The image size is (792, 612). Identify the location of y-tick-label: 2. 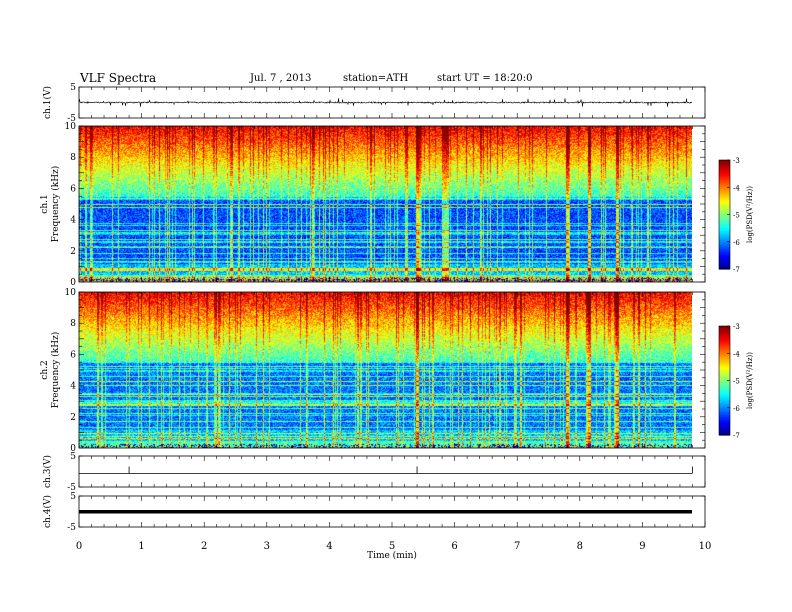
(73, 418).